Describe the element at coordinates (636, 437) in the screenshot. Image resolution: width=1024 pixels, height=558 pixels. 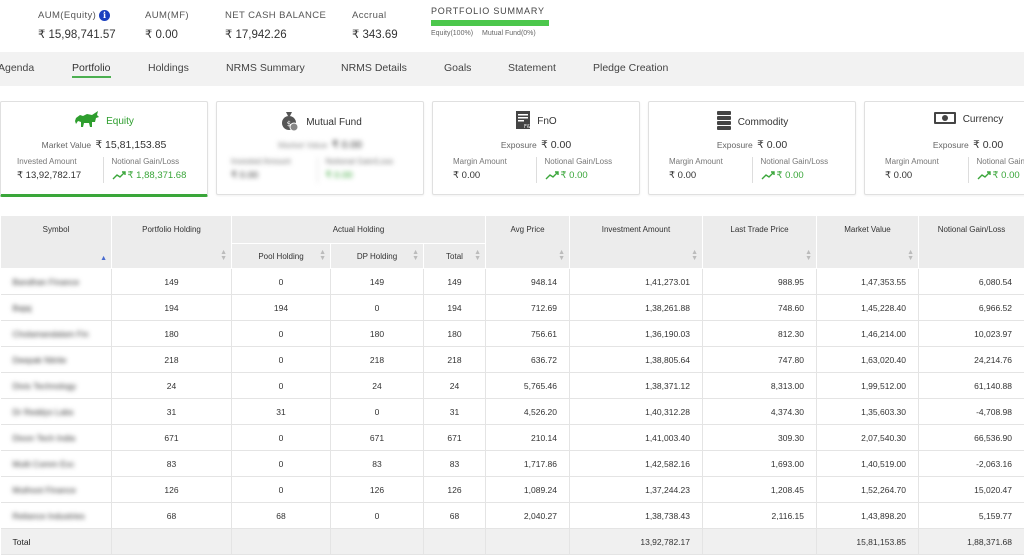
I see `cell-inv: 1,41,003.40` at that location.